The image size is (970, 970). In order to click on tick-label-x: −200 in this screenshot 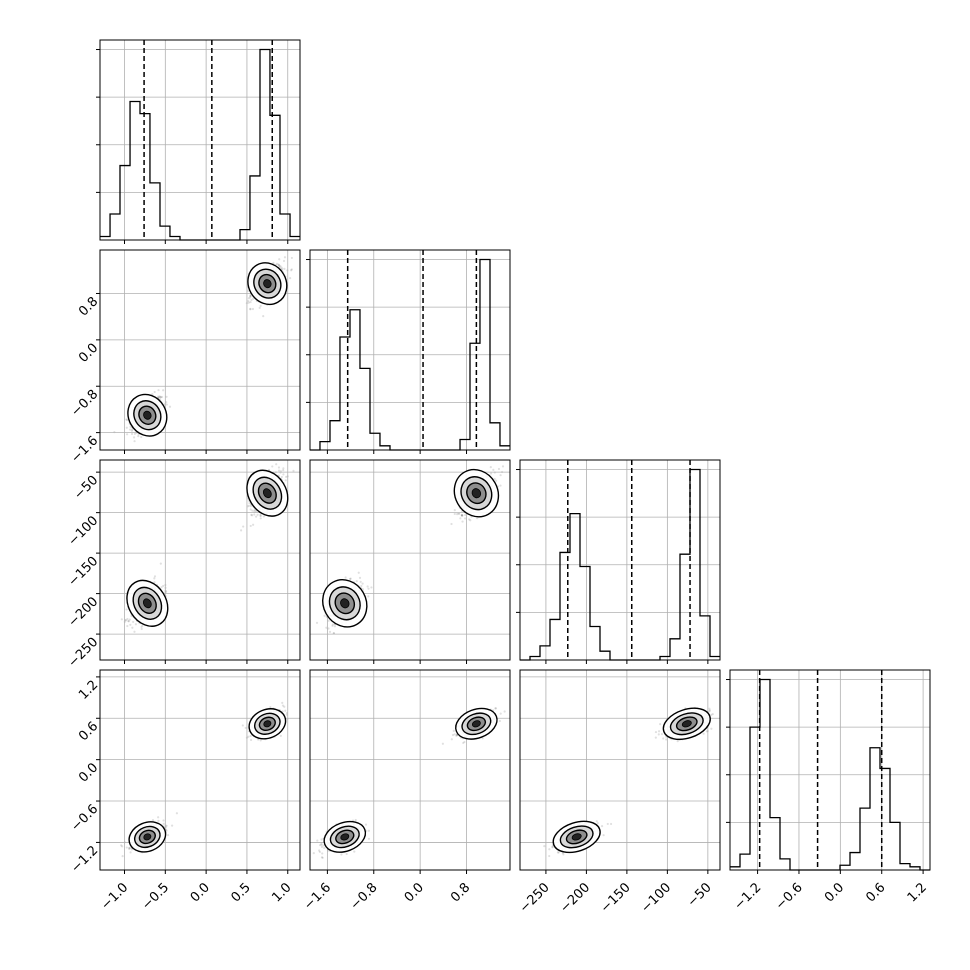, I will do `click(575, 898)`.